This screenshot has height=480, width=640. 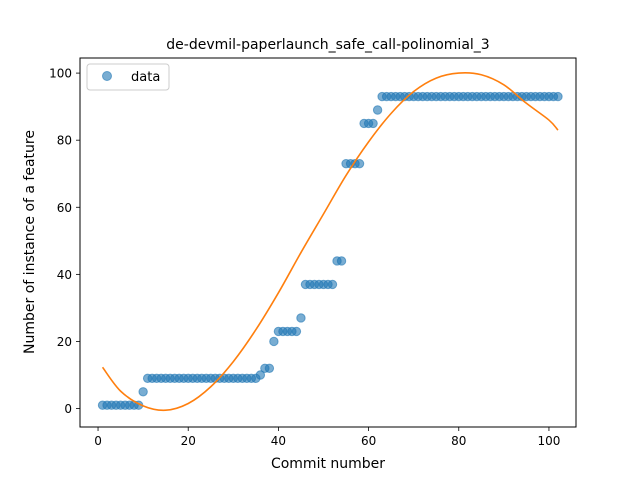 I want to click on x-tick-label: 60, so click(x=368, y=441).